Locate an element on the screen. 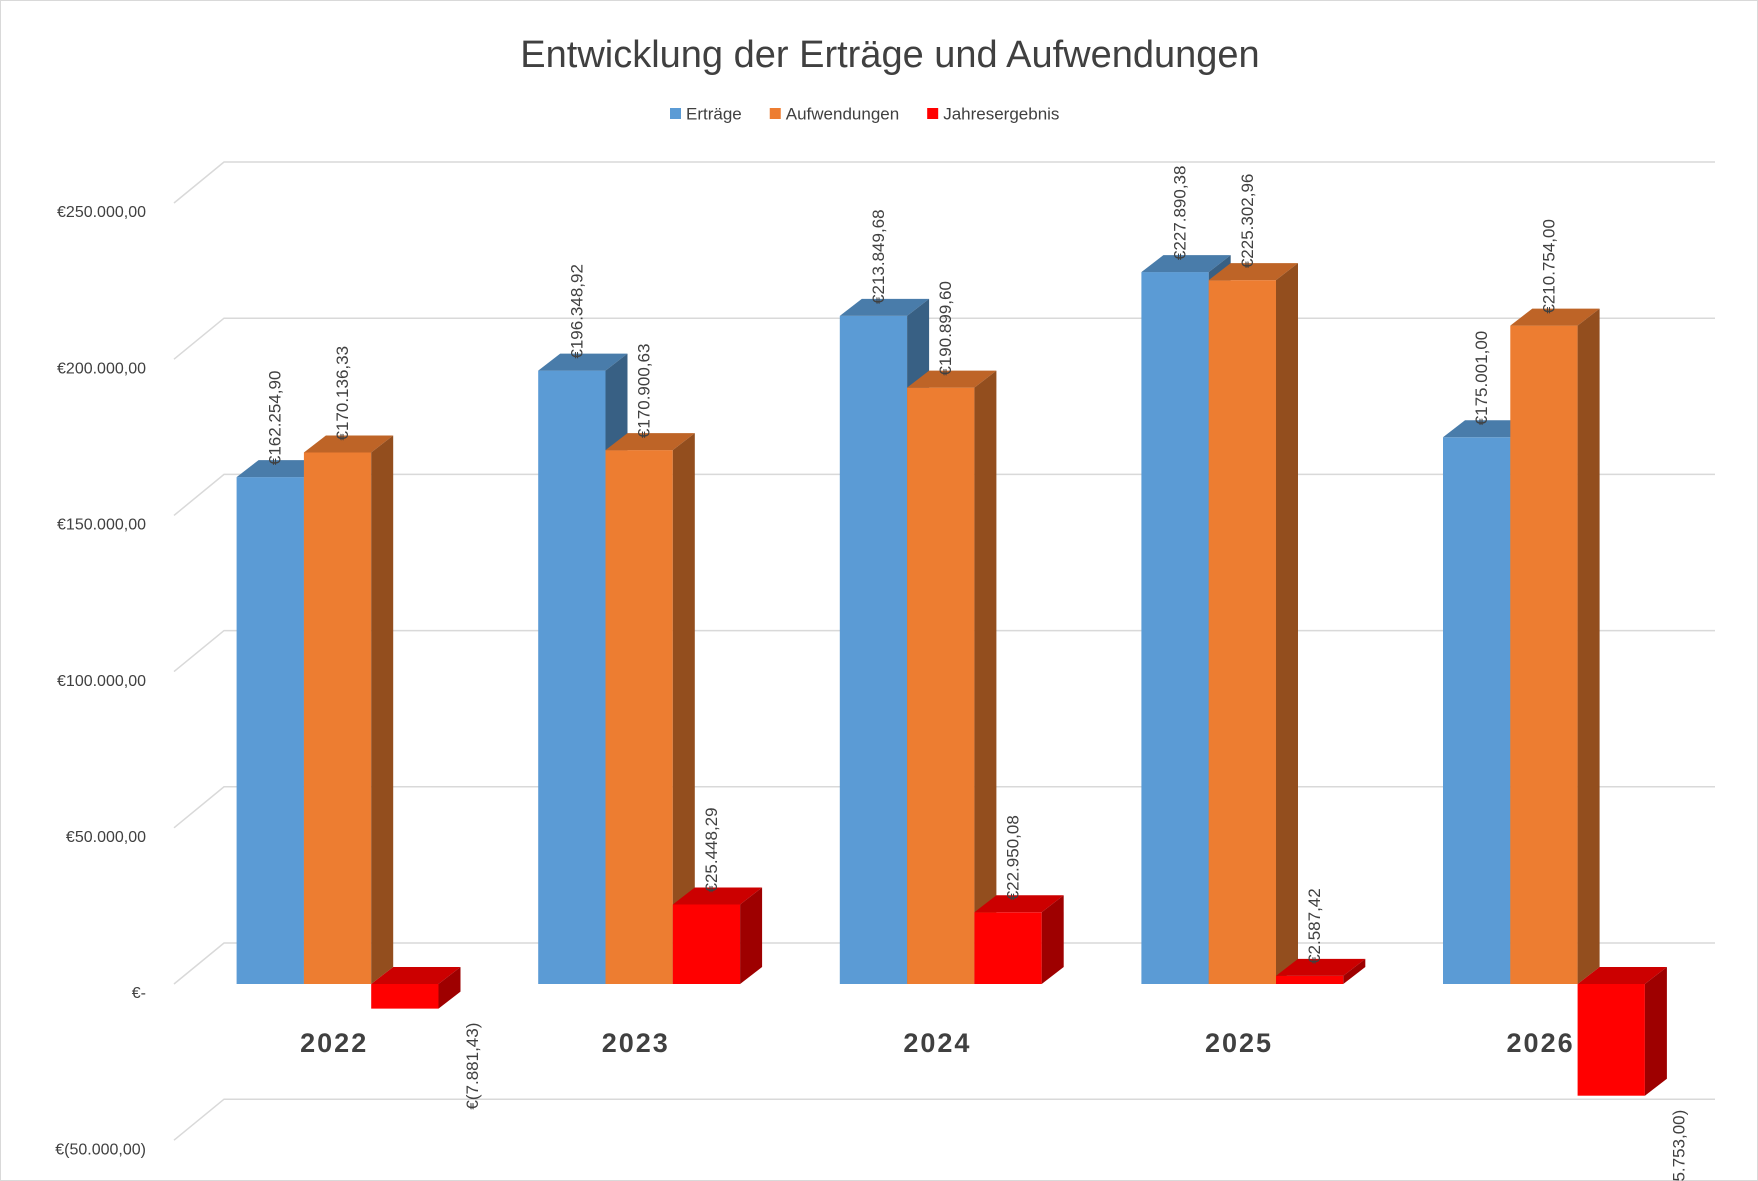 This screenshot has width=1758, height=1181. data-label: €210.754,00 is located at coordinates (1548, 266).